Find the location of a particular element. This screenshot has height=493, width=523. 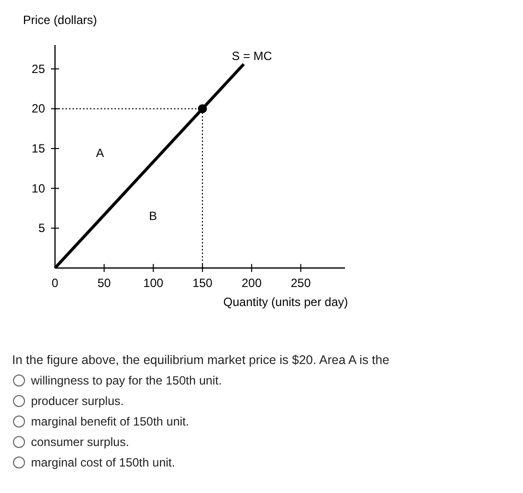

annotation: B is located at coordinates (153, 216).